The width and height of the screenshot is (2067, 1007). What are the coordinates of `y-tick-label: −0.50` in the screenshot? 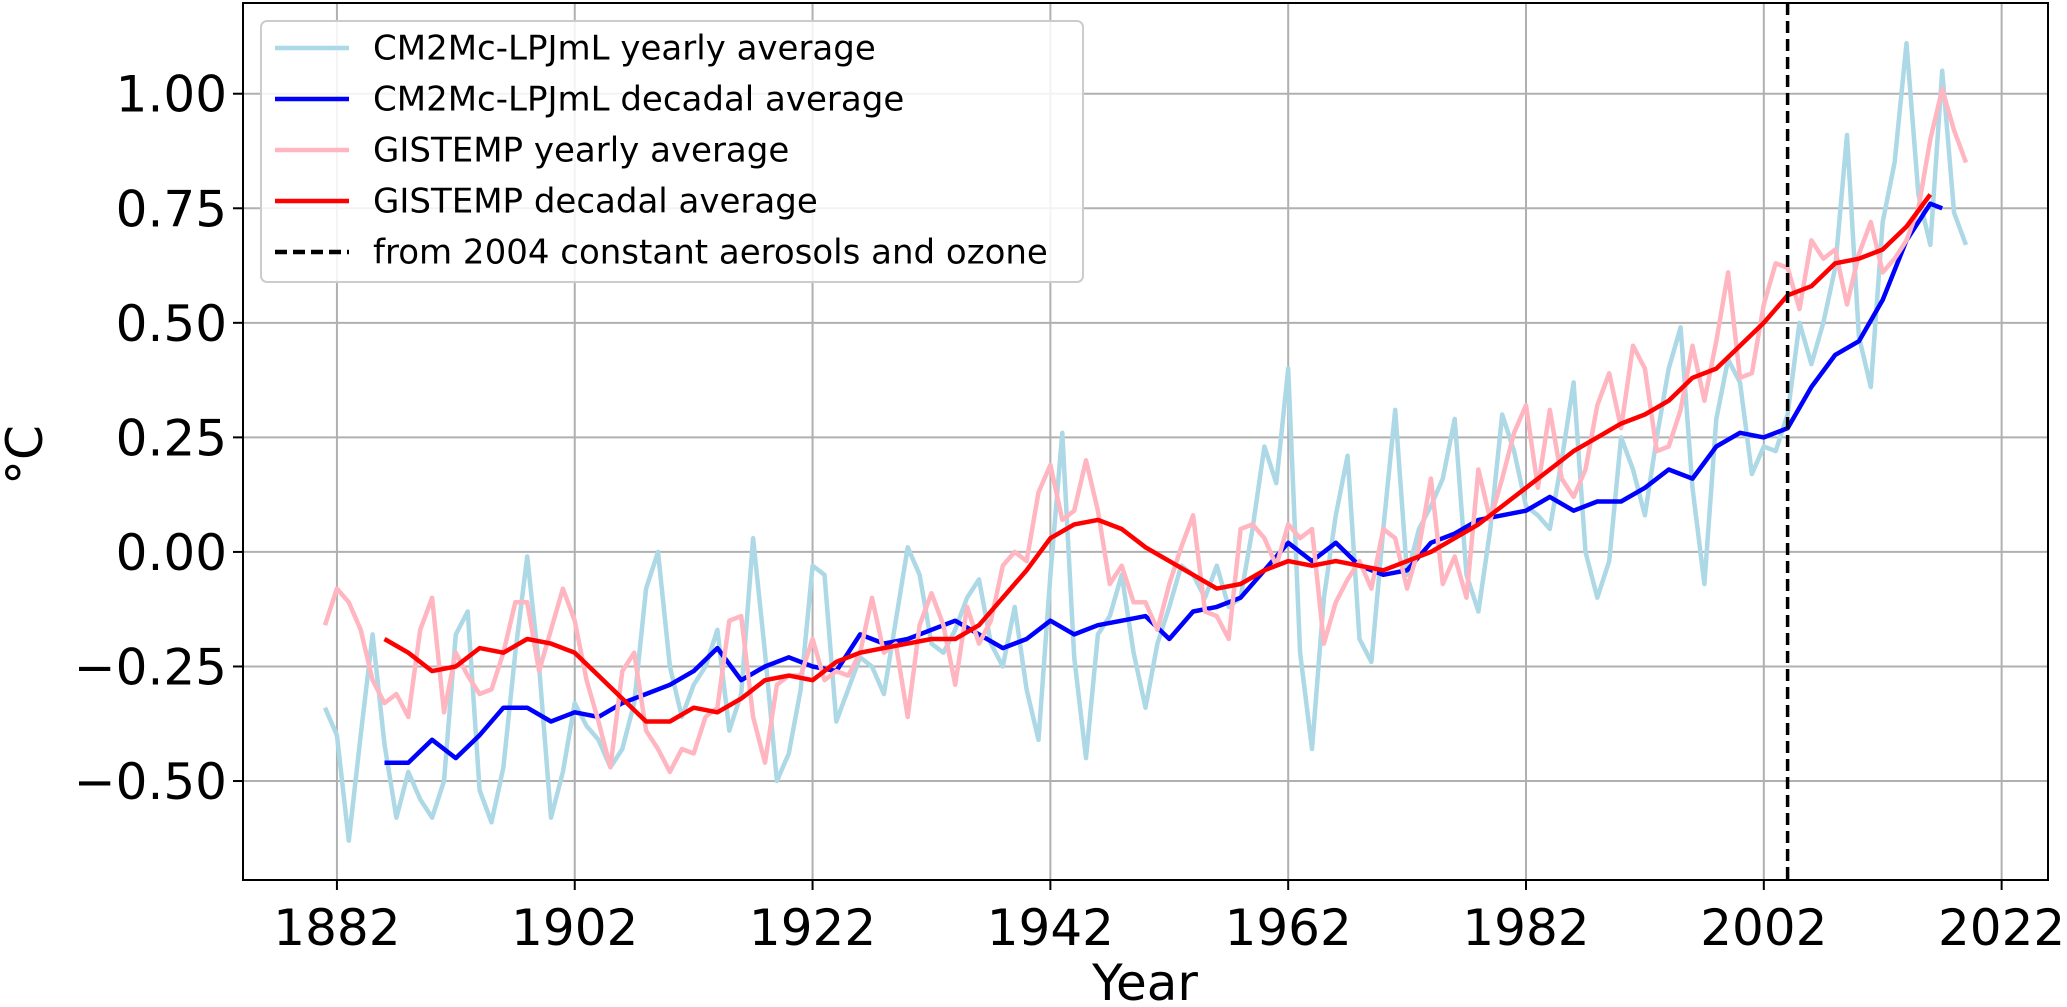 It's located at (150, 782).